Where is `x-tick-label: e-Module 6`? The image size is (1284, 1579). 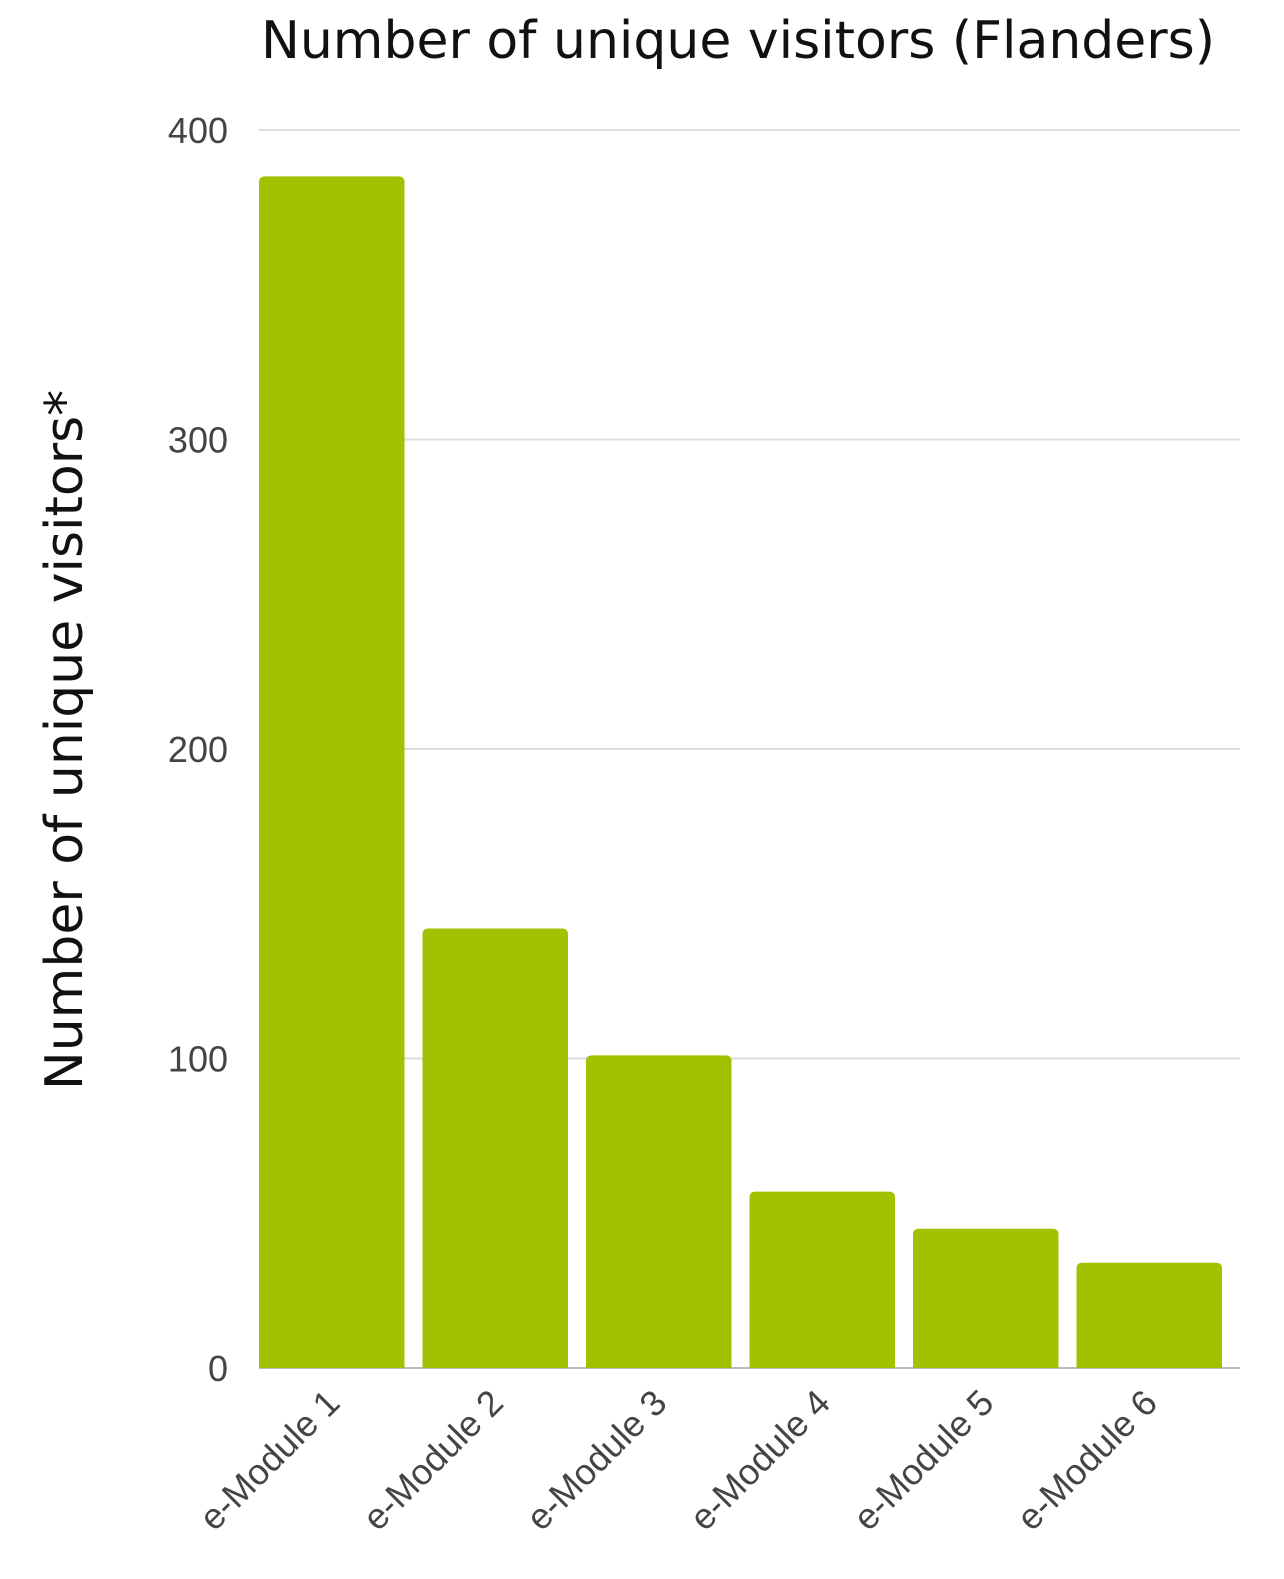
x-tick-label: e-Module 6 is located at coordinates (1087, 1460).